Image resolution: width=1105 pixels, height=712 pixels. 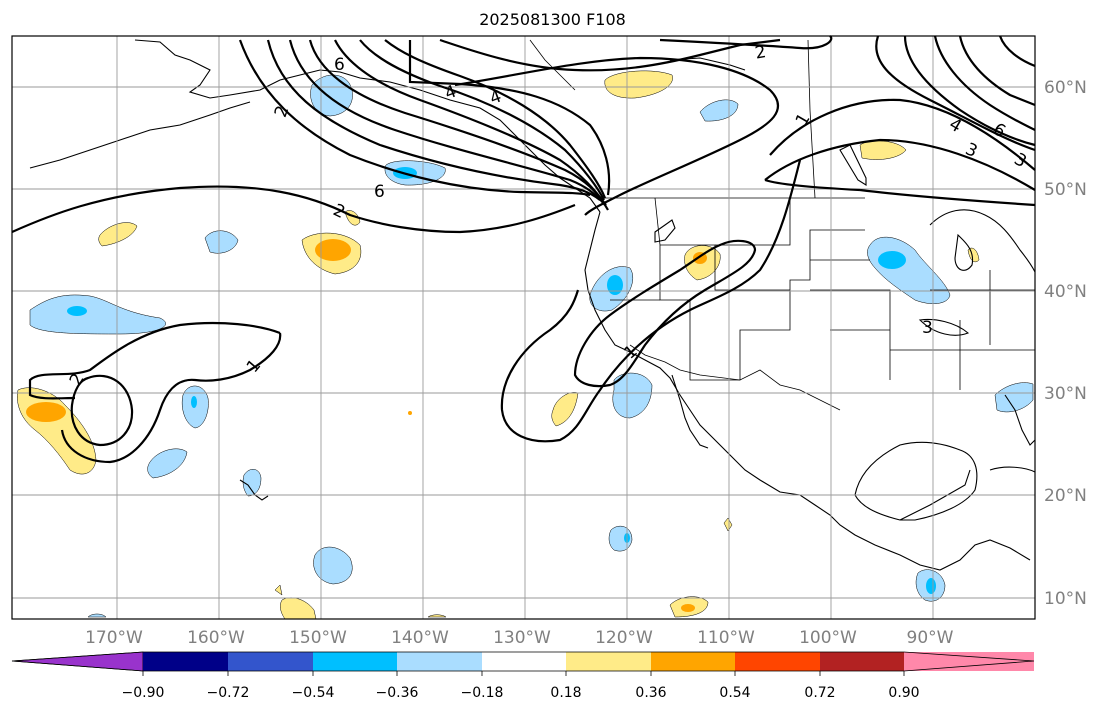 I want to click on figure-title: 2025081300 F108, so click(x=552, y=19).